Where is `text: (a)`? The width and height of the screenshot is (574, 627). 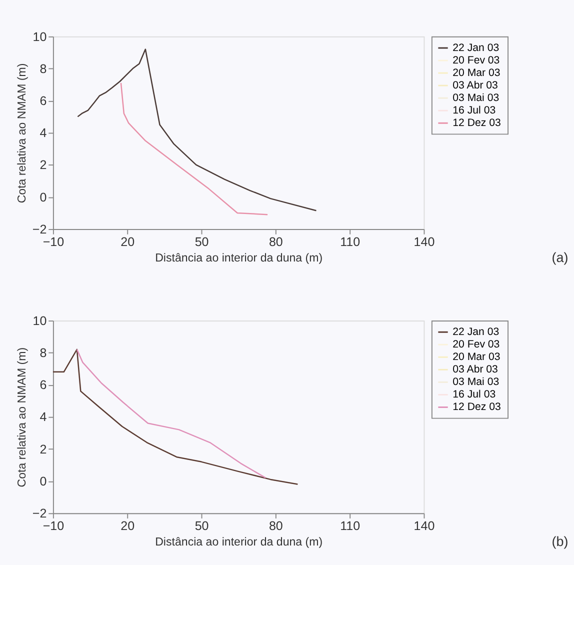 text: (a) is located at coordinates (560, 257).